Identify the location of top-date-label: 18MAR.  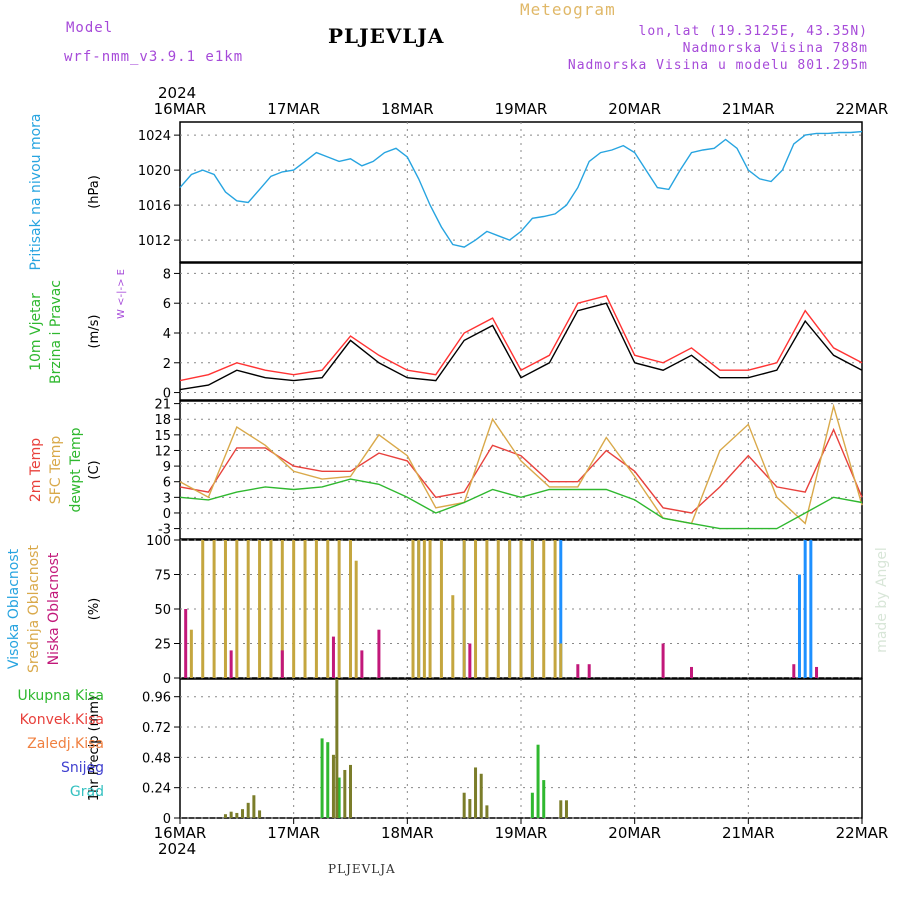
(407, 109).